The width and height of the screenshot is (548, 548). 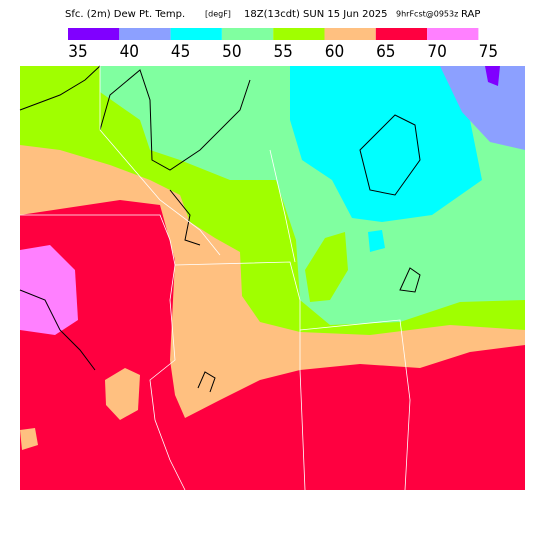 I want to click on colorbar-label: 45, so click(x=180, y=52).